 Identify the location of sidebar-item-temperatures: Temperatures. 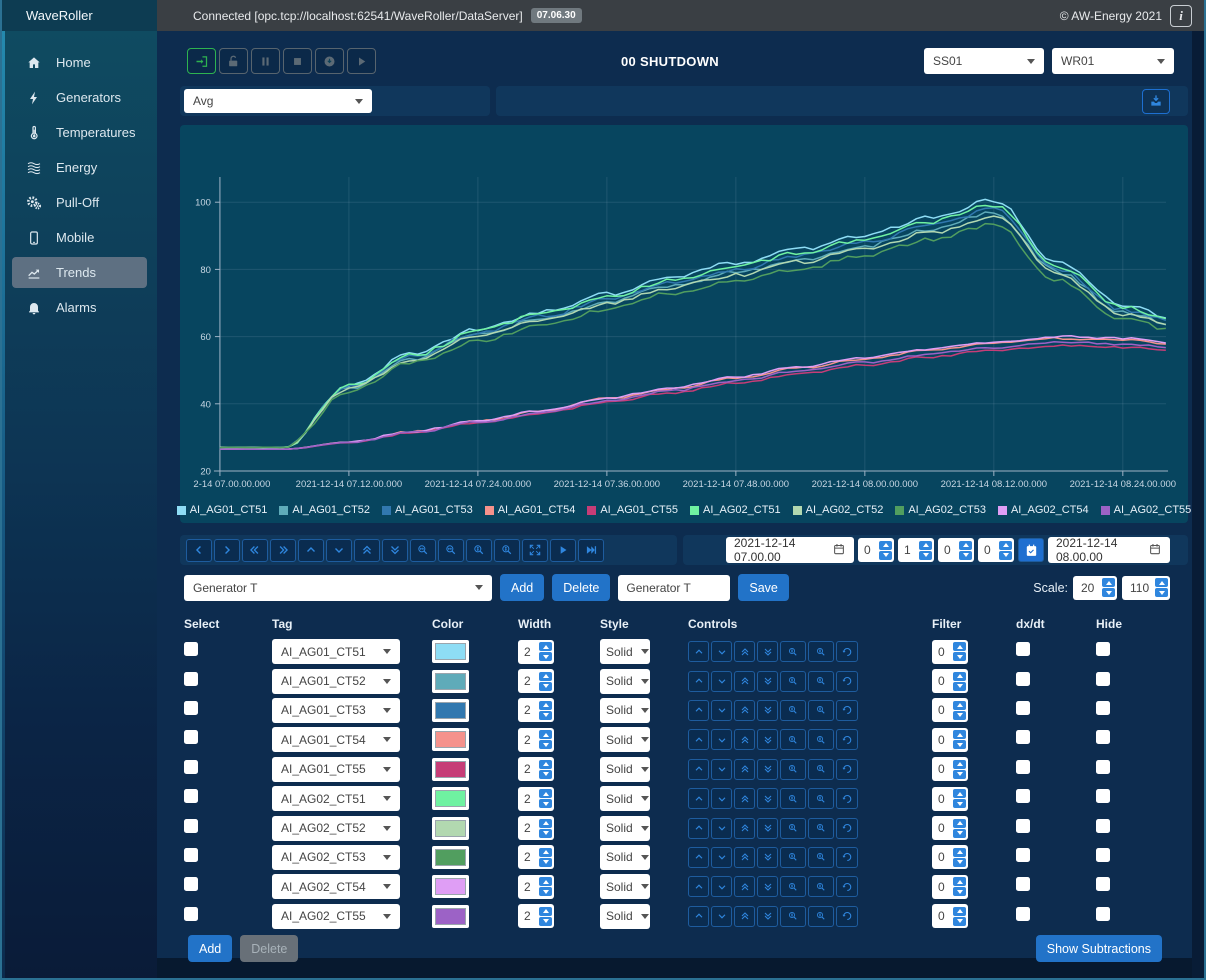
(79, 132).